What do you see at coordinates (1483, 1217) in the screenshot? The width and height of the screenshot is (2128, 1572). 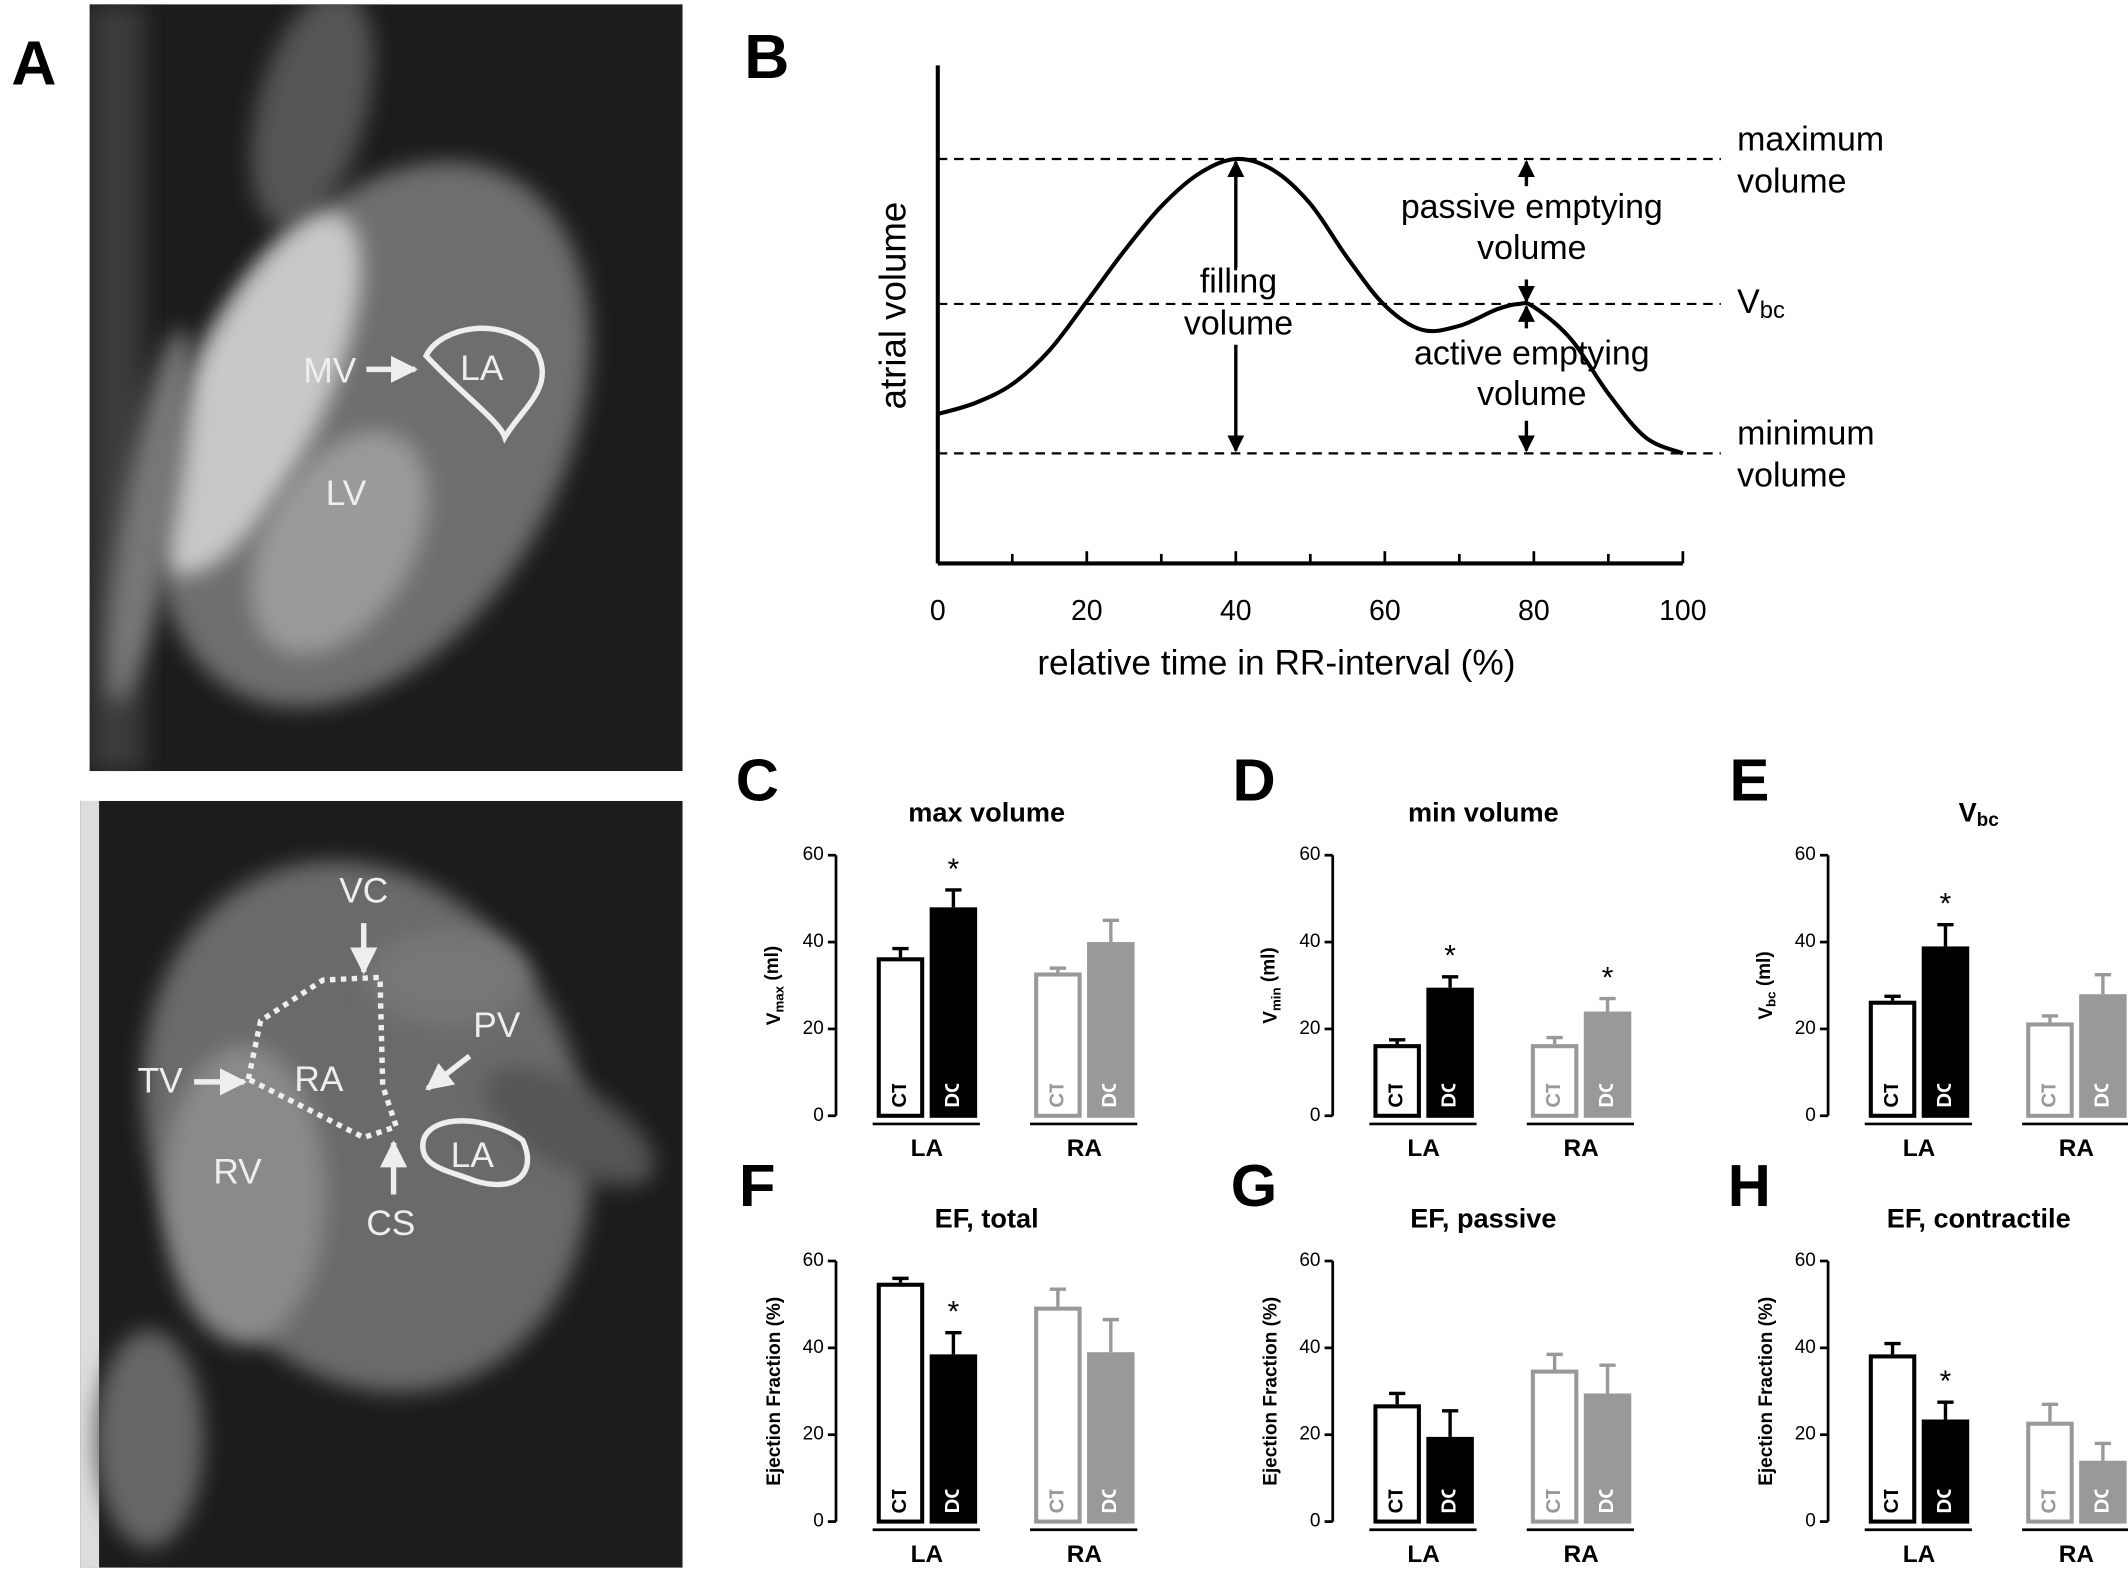 I see `chart-title: EF, passive` at bounding box center [1483, 1217].